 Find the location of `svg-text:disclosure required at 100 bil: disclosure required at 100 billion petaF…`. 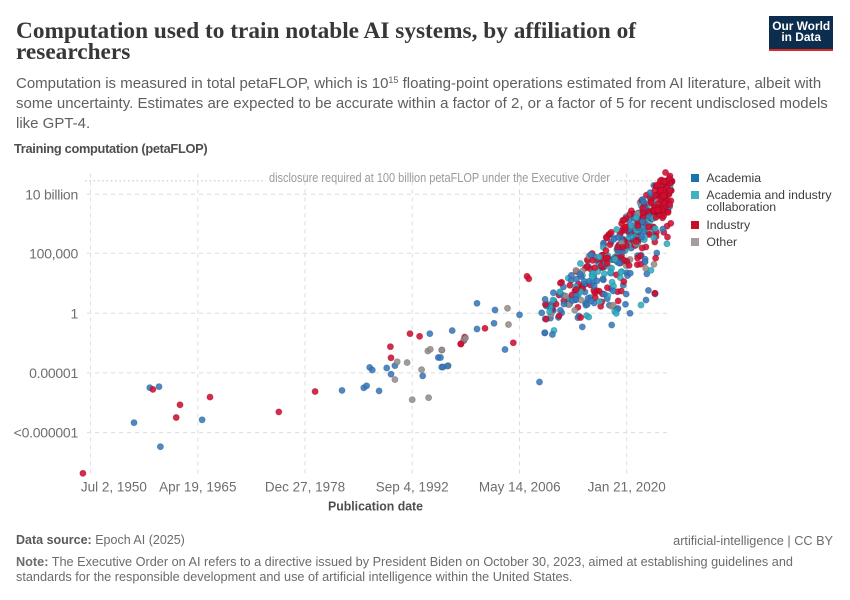

svg-text:disclosure required at 100 bil: disclosure required at 100 billion petaF… is located at coordinates (440, 178).